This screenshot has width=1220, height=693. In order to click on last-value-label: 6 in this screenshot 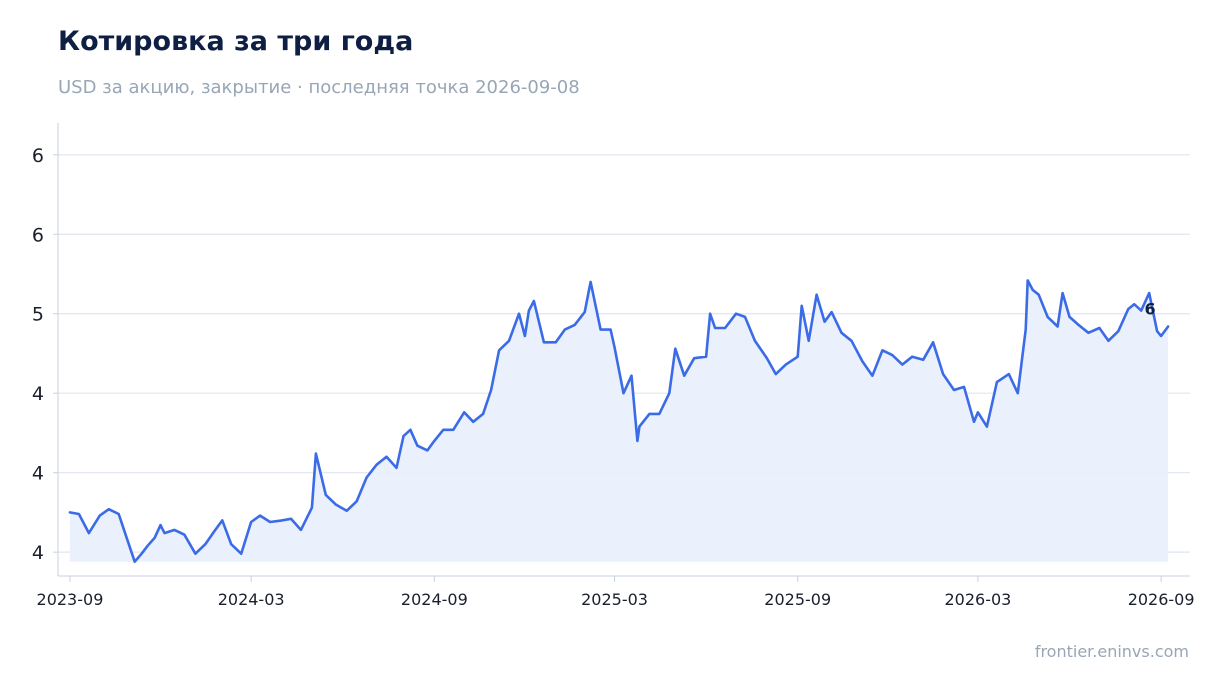, I will do `click(1150, 308)`.